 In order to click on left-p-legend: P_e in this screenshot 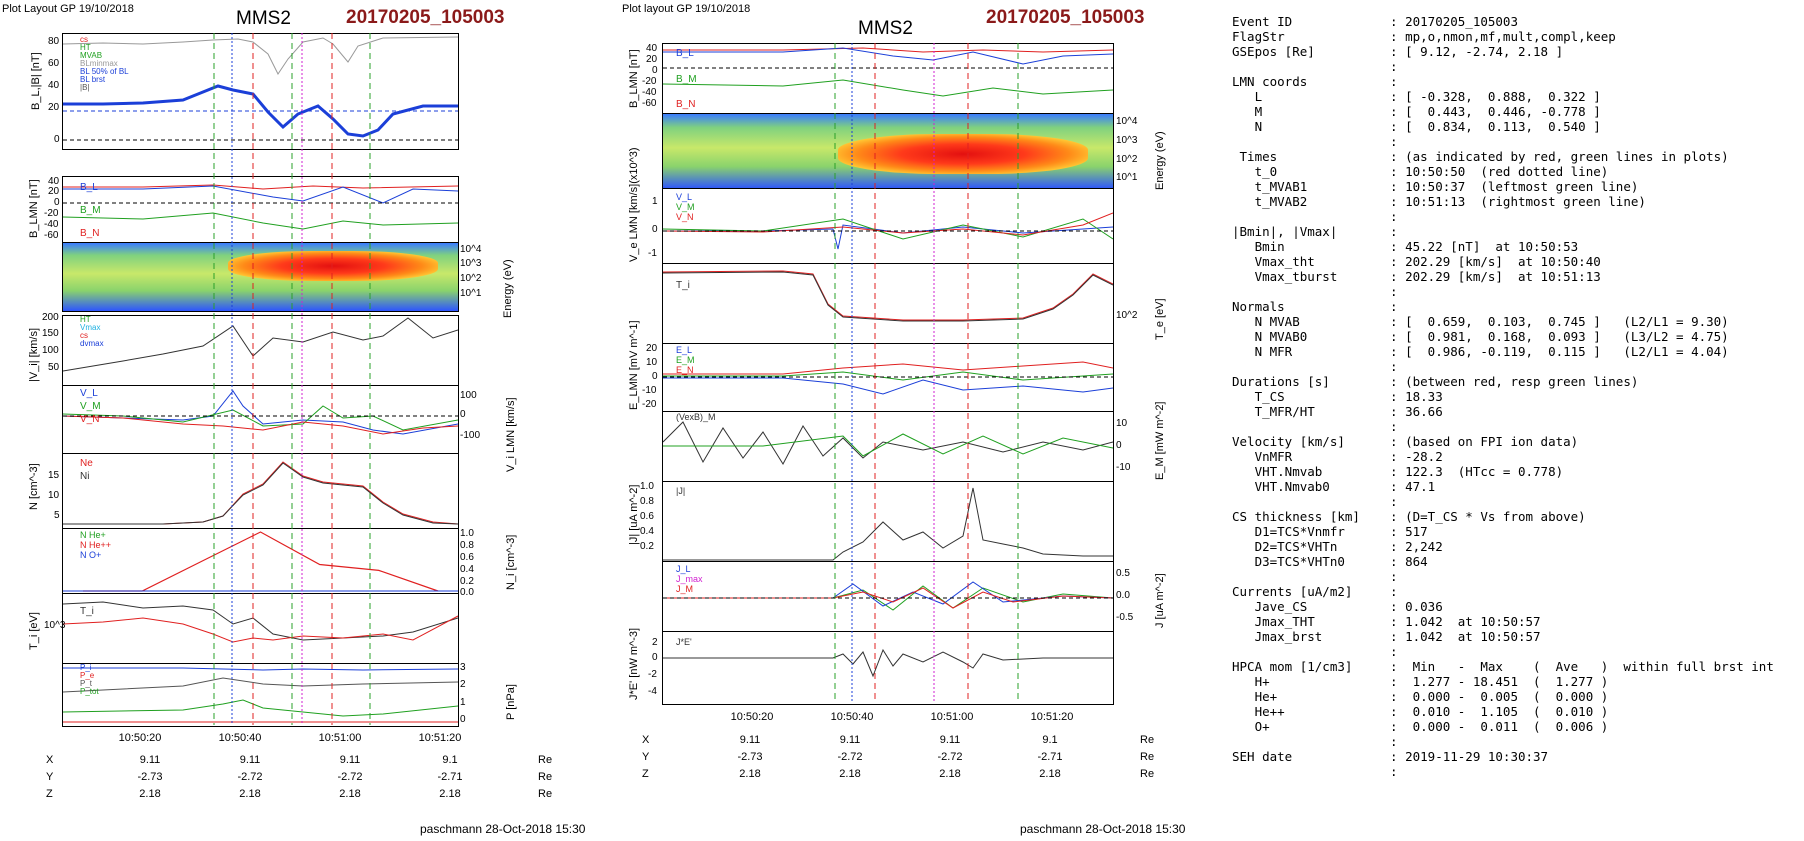, I will do `click(87, 675)`.